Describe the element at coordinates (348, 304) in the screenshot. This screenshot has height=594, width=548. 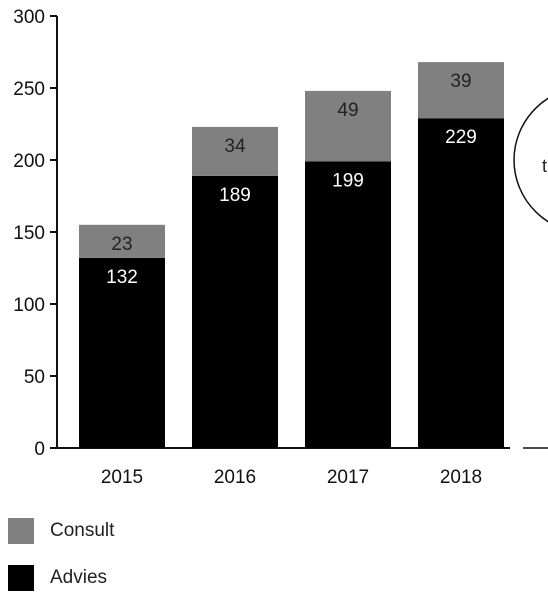
I see `bar-advies-2017` at that location.